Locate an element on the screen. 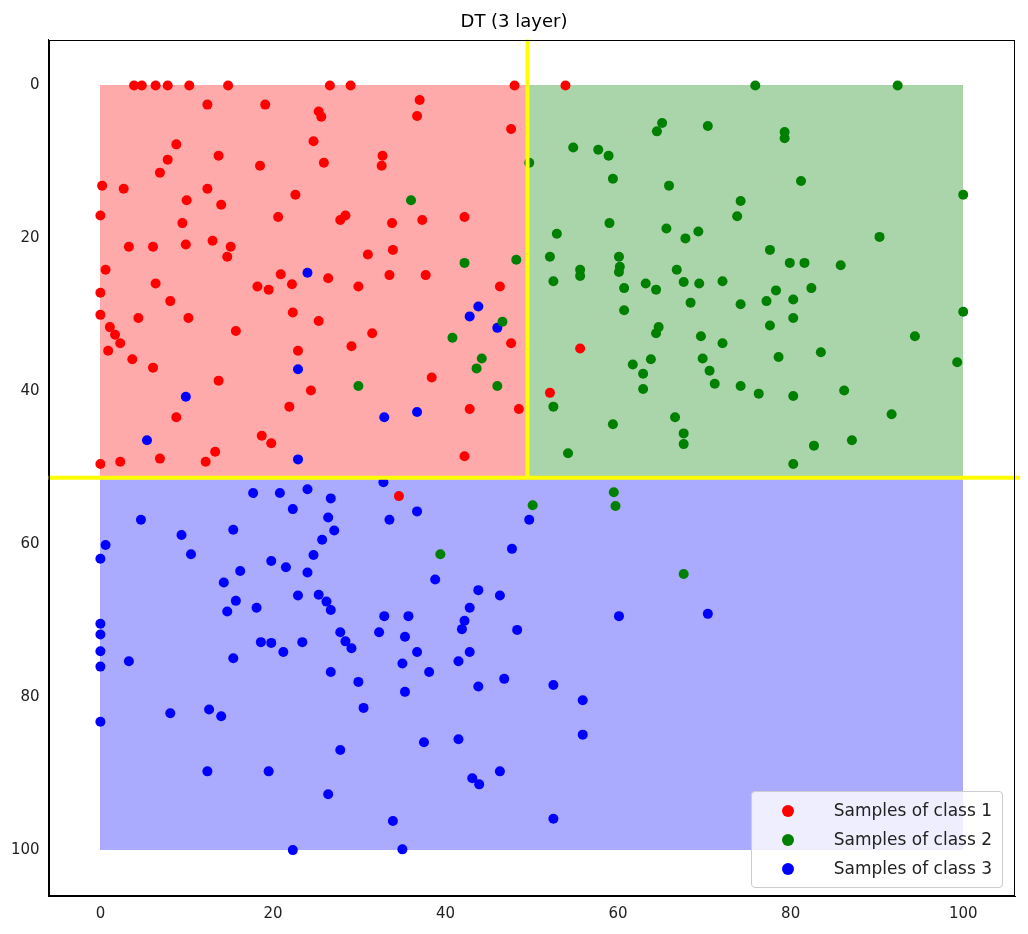 The height and width of the screenshot is (934, 1028). legend-label: Samples of class 1 is located at coordinates (912, 810).